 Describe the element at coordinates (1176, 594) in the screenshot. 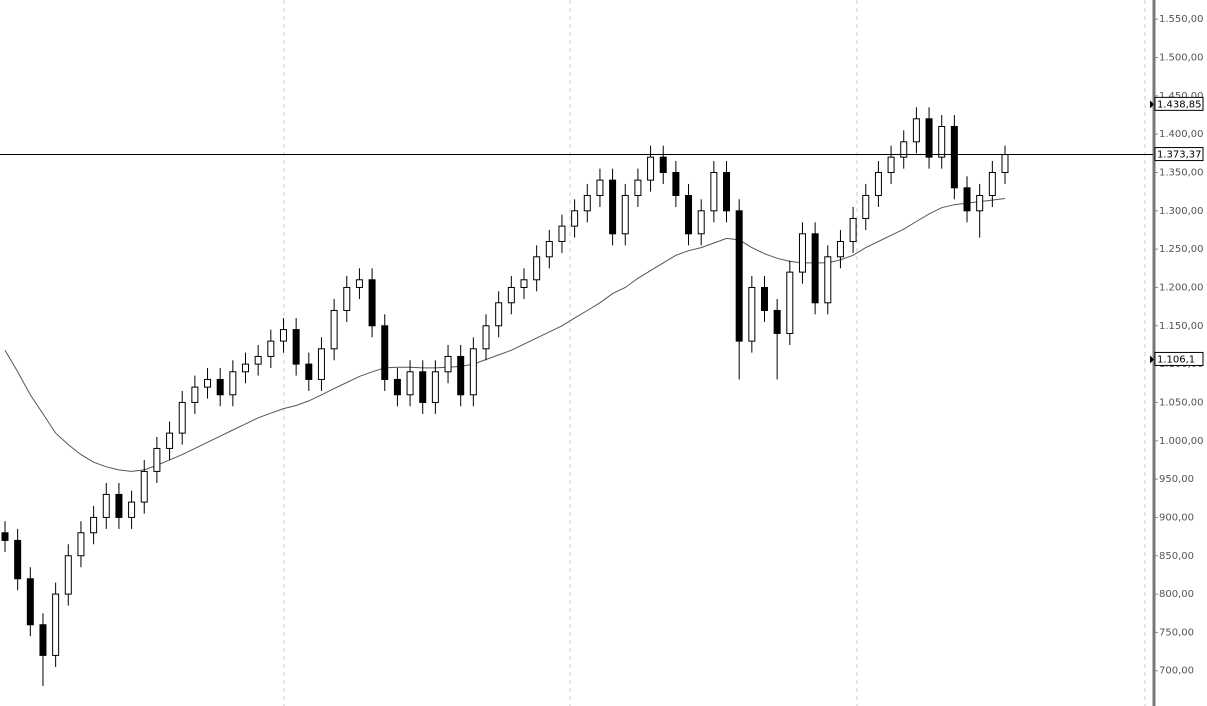

I see `y-tick-label: 800,00` at that location.